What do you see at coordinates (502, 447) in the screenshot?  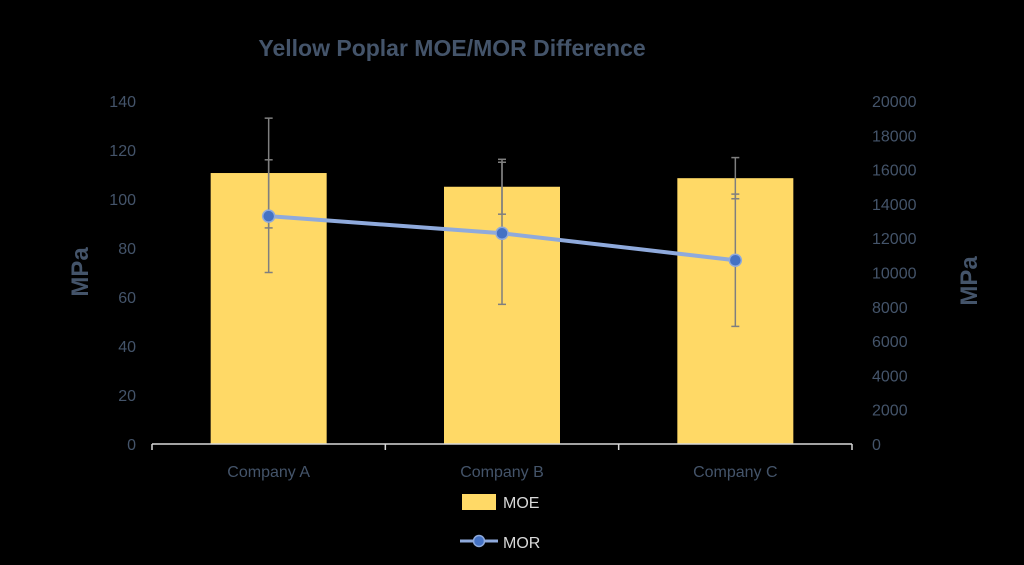 I see `x-axis-ticks` at bounding box center [502, 447].